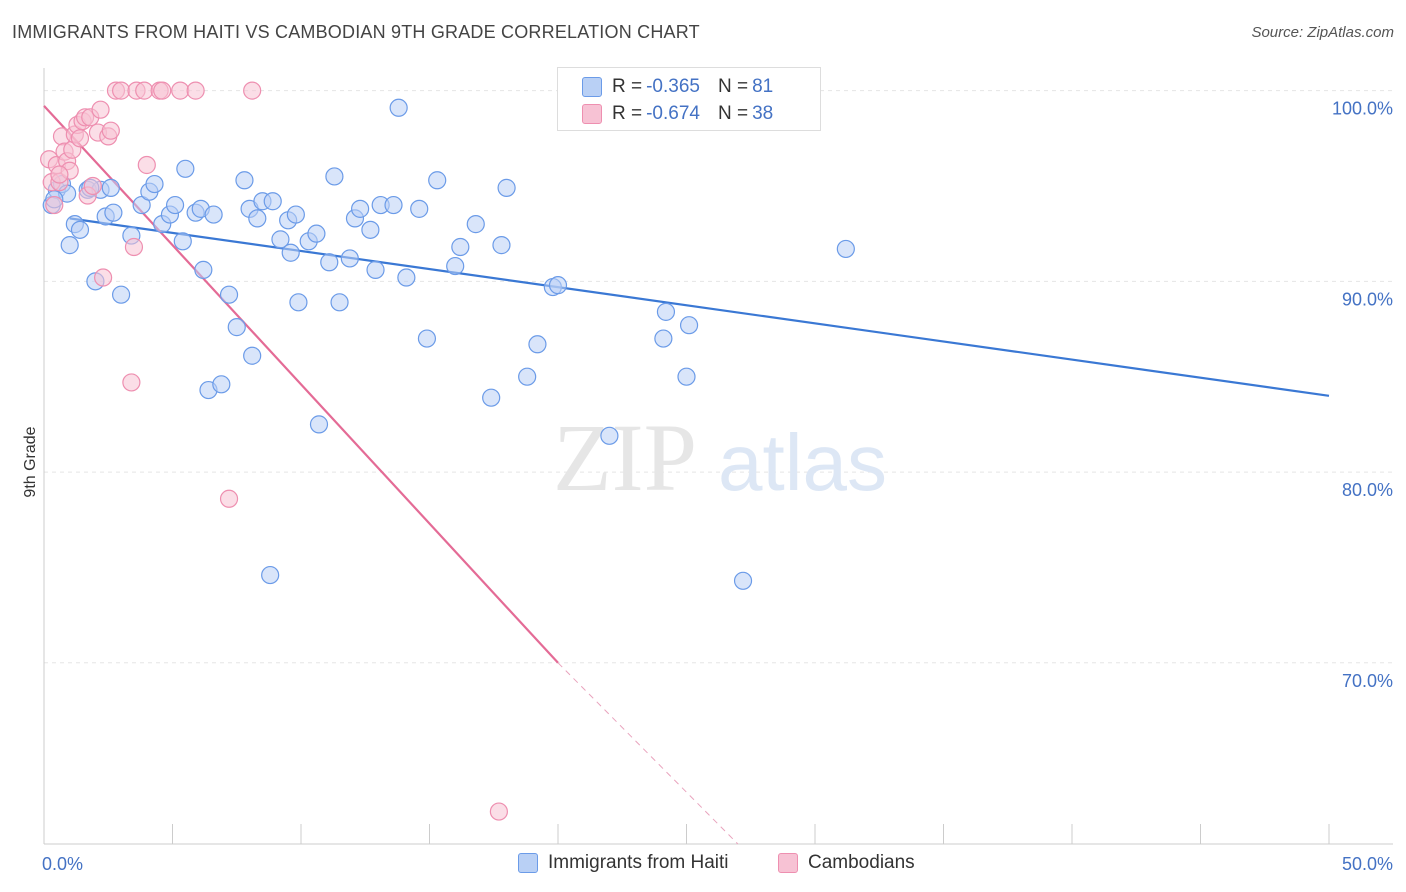 The width and height of the screenshot is (1406, 892). Describe the element at coordinates (648, 753) in the screenshot. I see `trend-line-cambodian-extension` at that location.